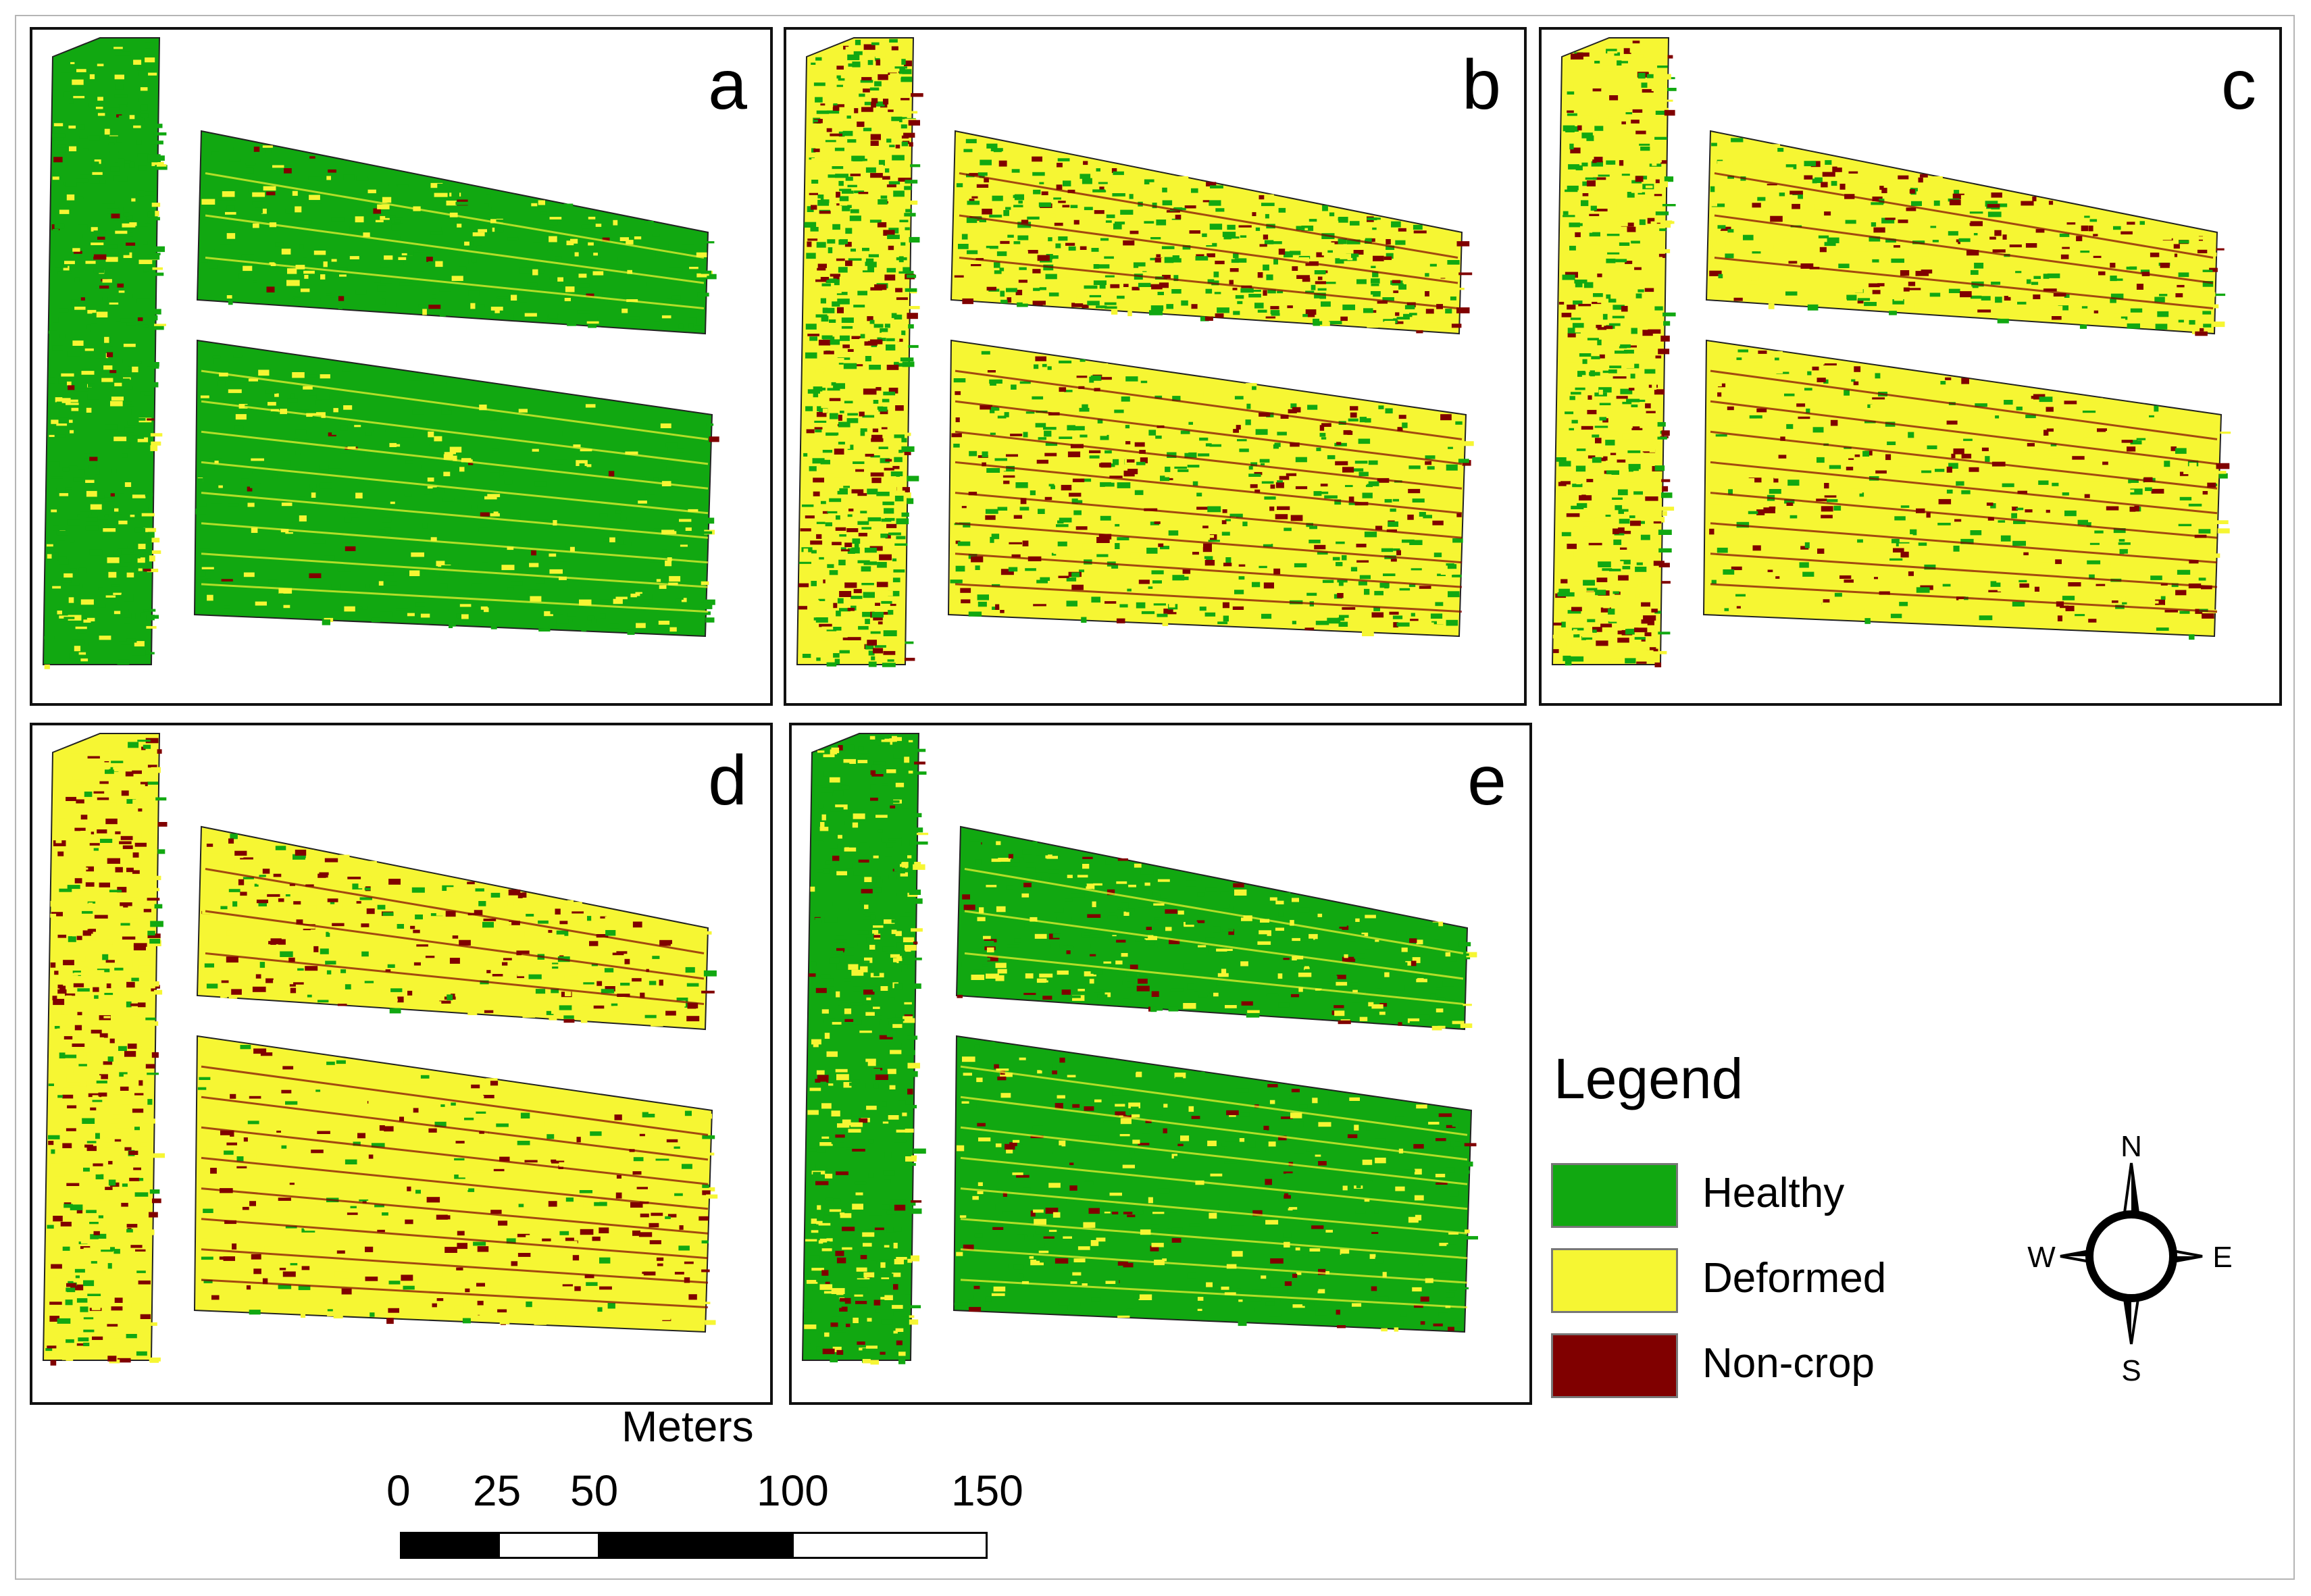 The width and height of the screenshot is (2311, 1596). I want to click on legend-label-non-crop: Non-crop, so click(1788, 1363).